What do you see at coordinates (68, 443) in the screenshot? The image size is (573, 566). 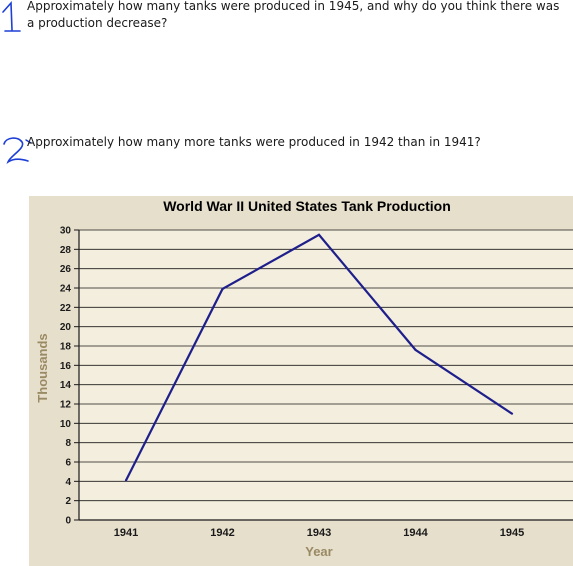 I see `y-tick-label: 8` at bounding box center [68, 443].